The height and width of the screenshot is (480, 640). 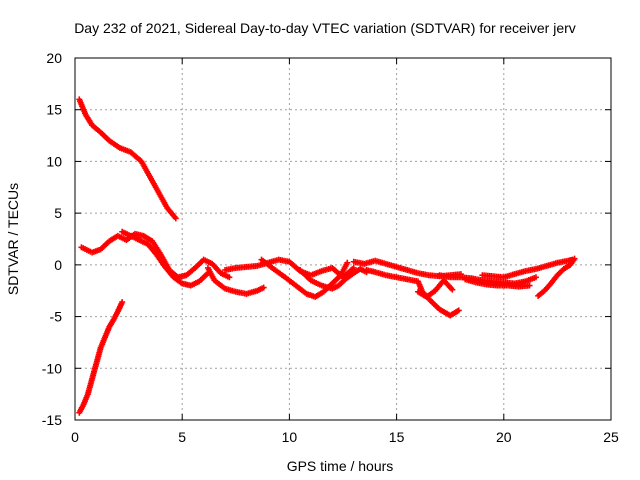 I want to click on y-tick-label: 5, so click(x=58, y=213).